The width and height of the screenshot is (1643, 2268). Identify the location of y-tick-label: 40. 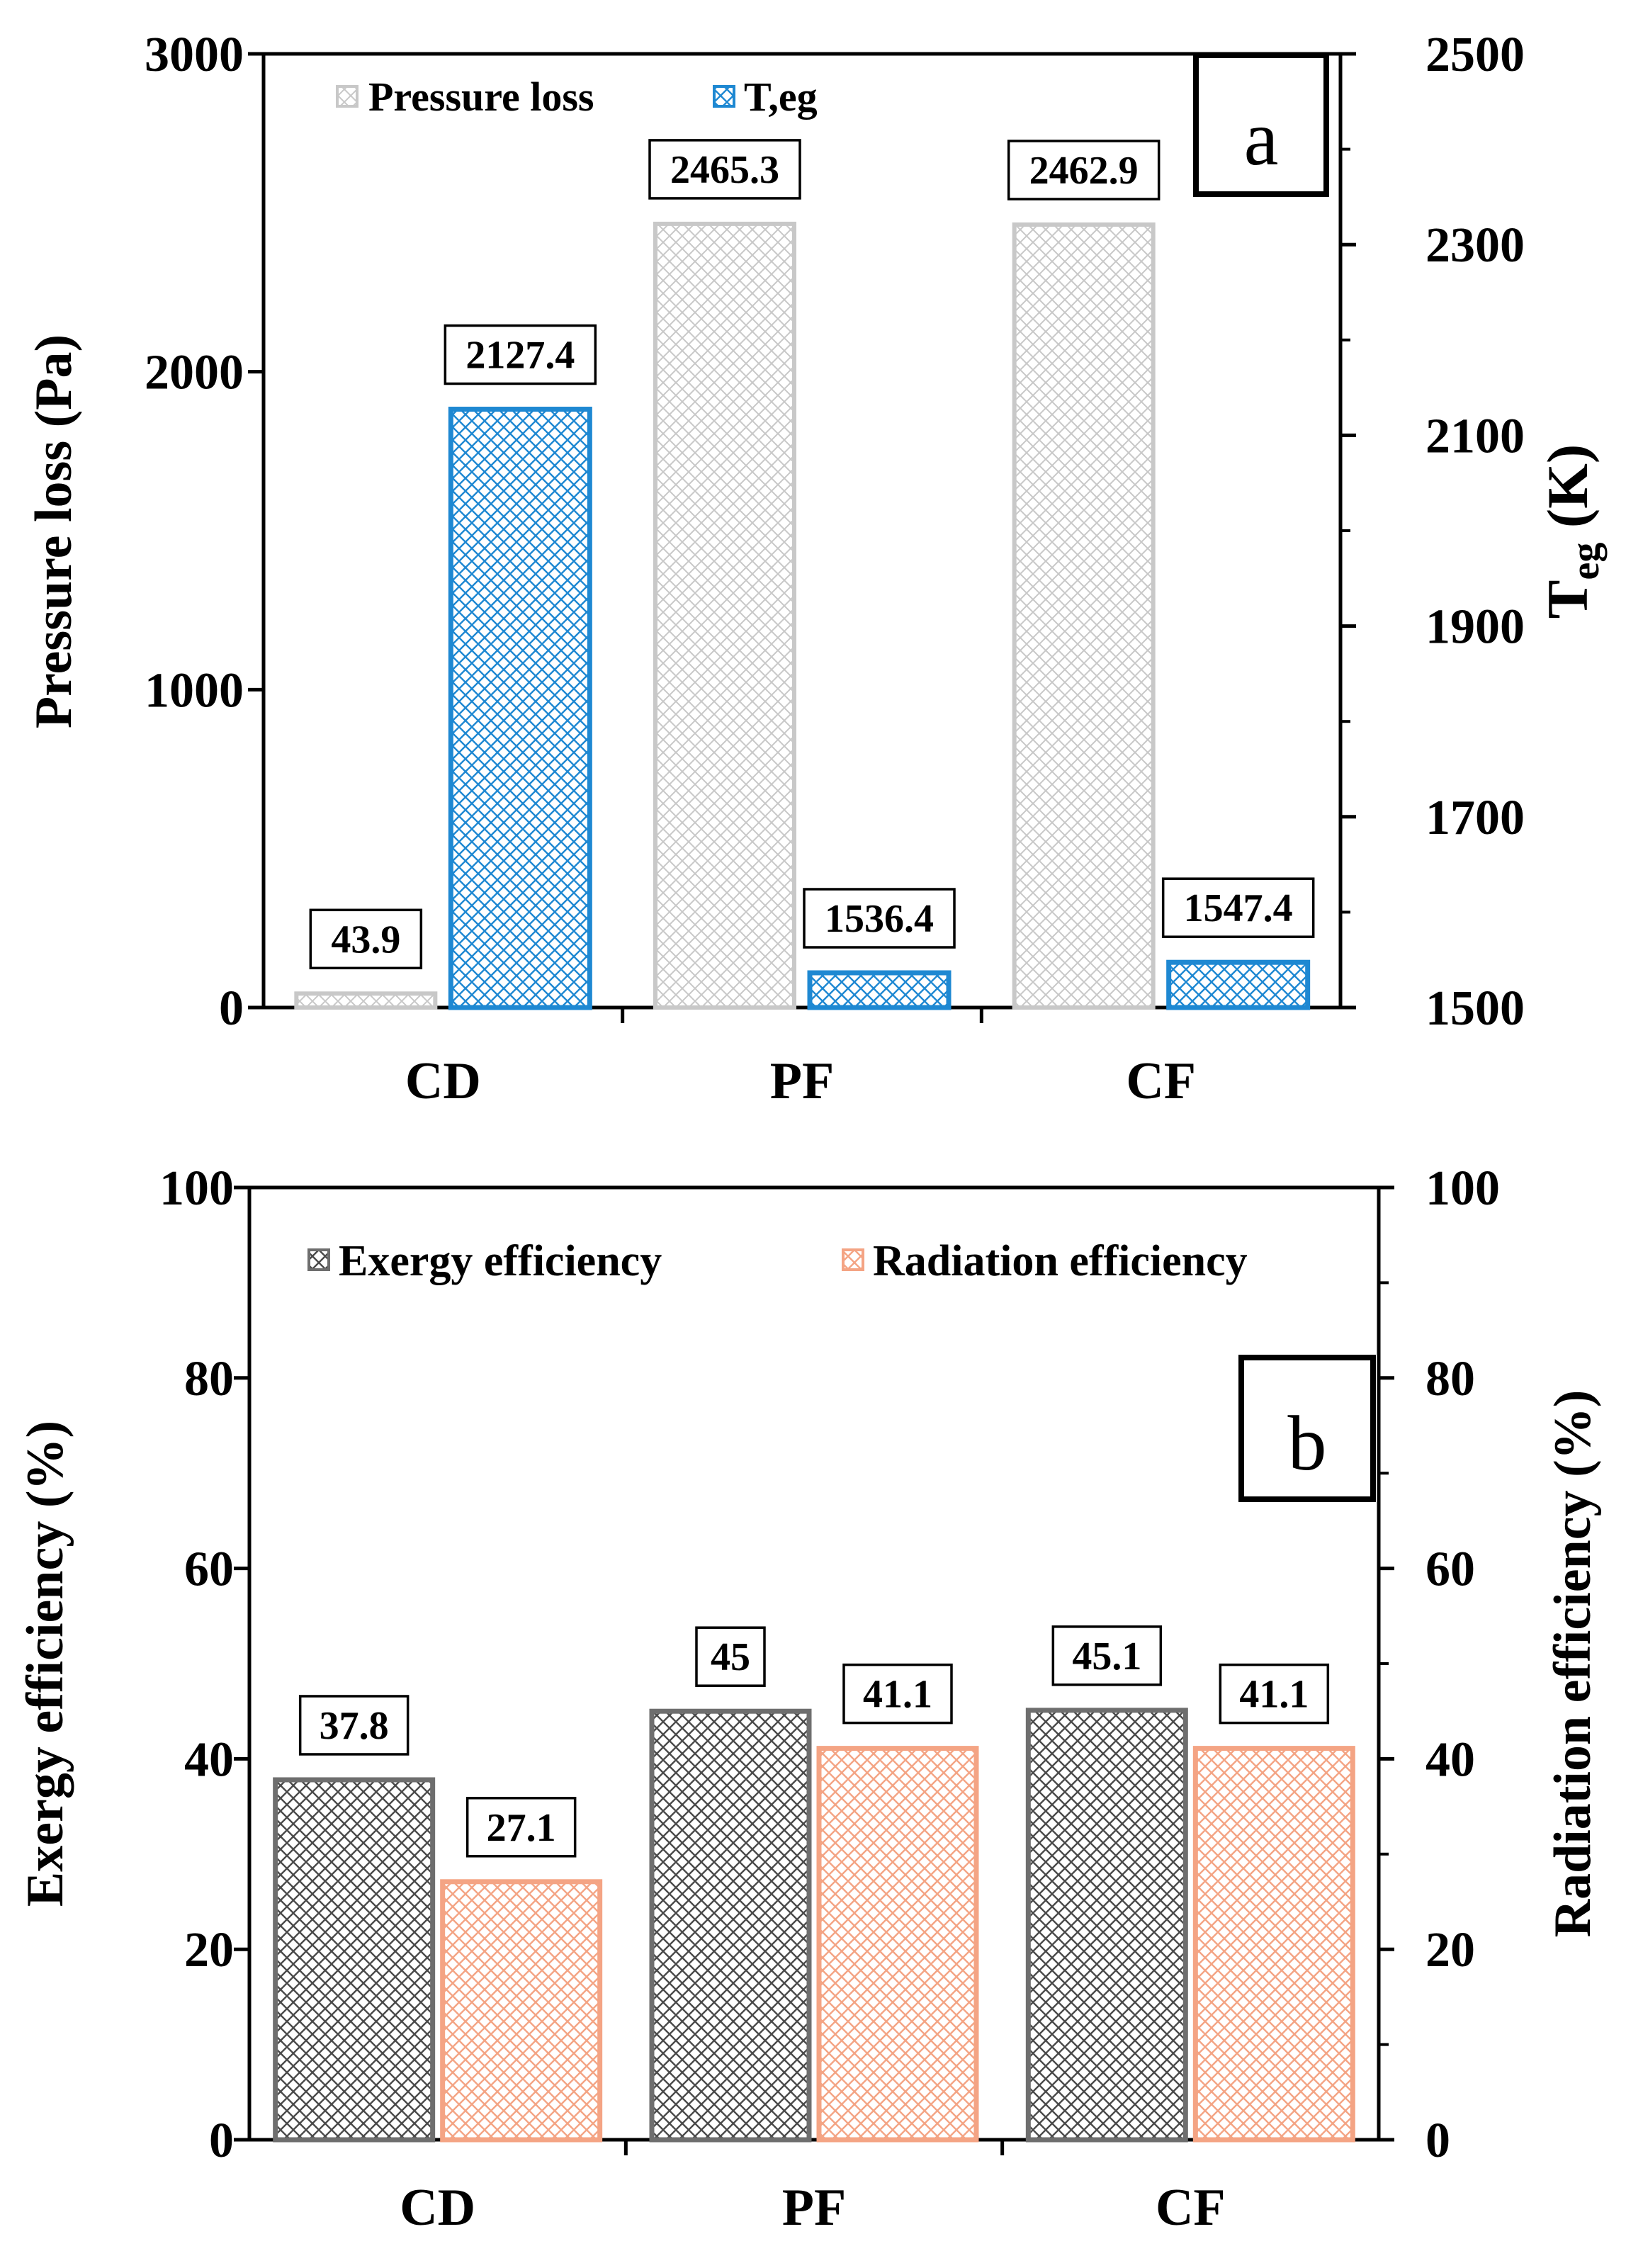
(209, 1759).